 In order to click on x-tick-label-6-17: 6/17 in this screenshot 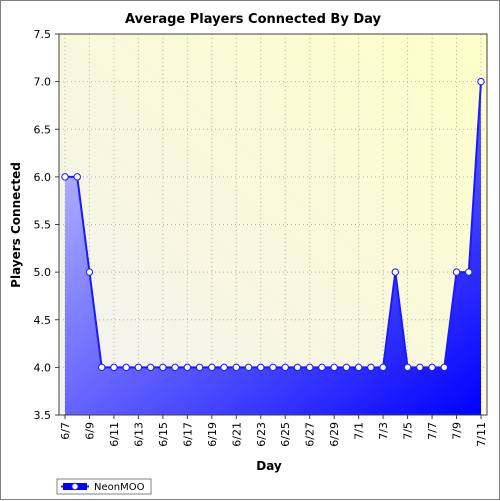, I will do `click(187, 434)`.